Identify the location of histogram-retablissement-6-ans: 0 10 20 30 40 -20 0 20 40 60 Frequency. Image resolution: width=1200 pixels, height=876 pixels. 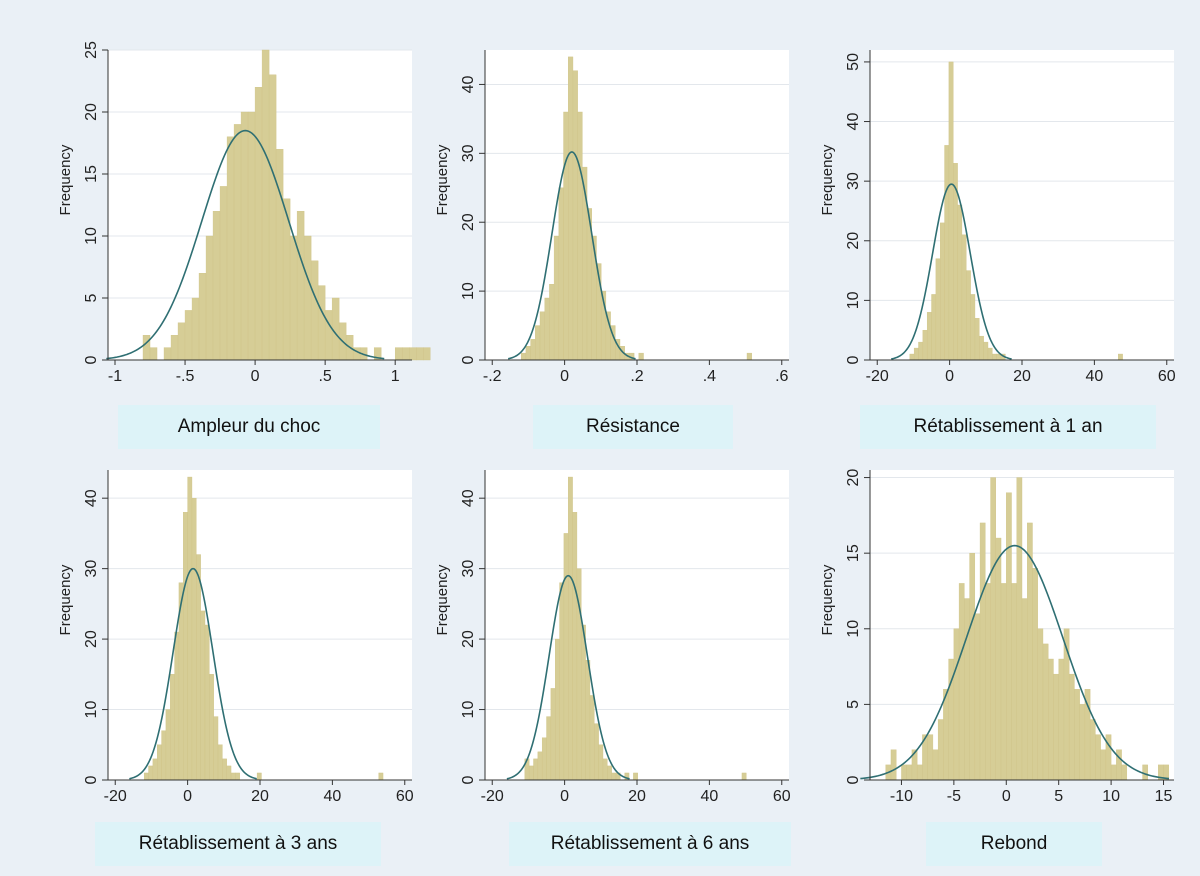
(612, 637).